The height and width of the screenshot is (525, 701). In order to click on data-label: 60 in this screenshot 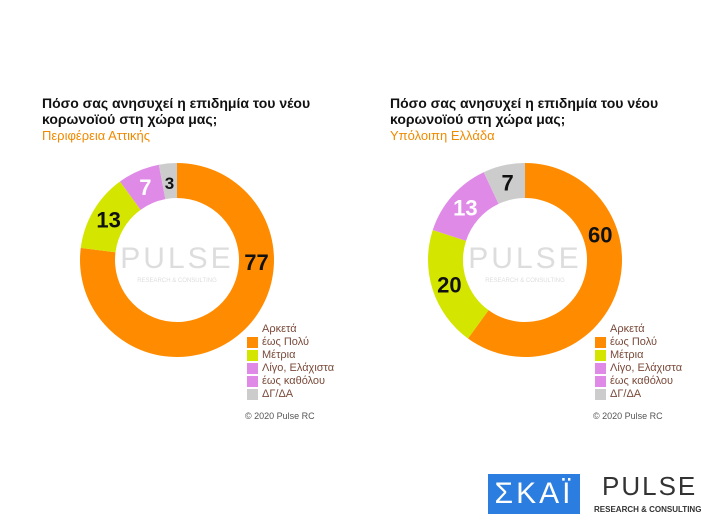, I will do `click(600, 234)`.